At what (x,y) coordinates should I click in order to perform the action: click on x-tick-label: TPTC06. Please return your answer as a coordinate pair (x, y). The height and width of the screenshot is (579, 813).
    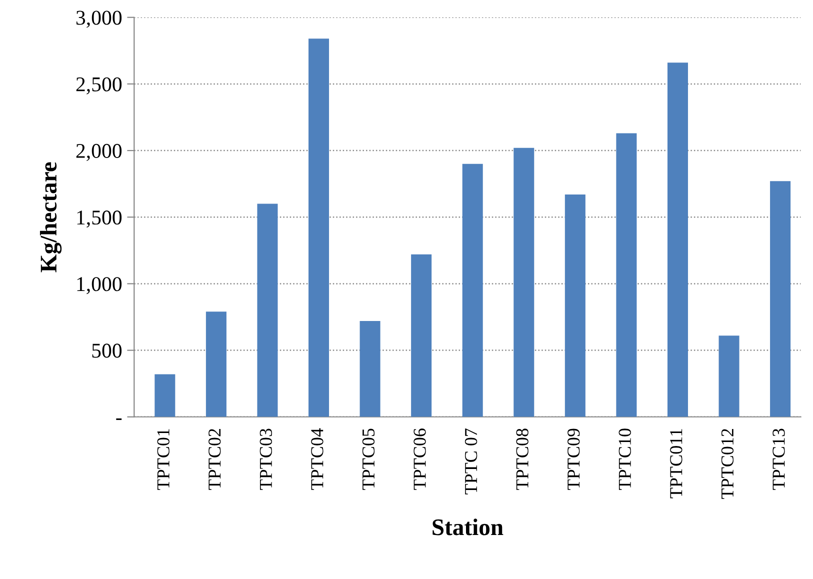
    Looking at the image, I should click on (420, 459).